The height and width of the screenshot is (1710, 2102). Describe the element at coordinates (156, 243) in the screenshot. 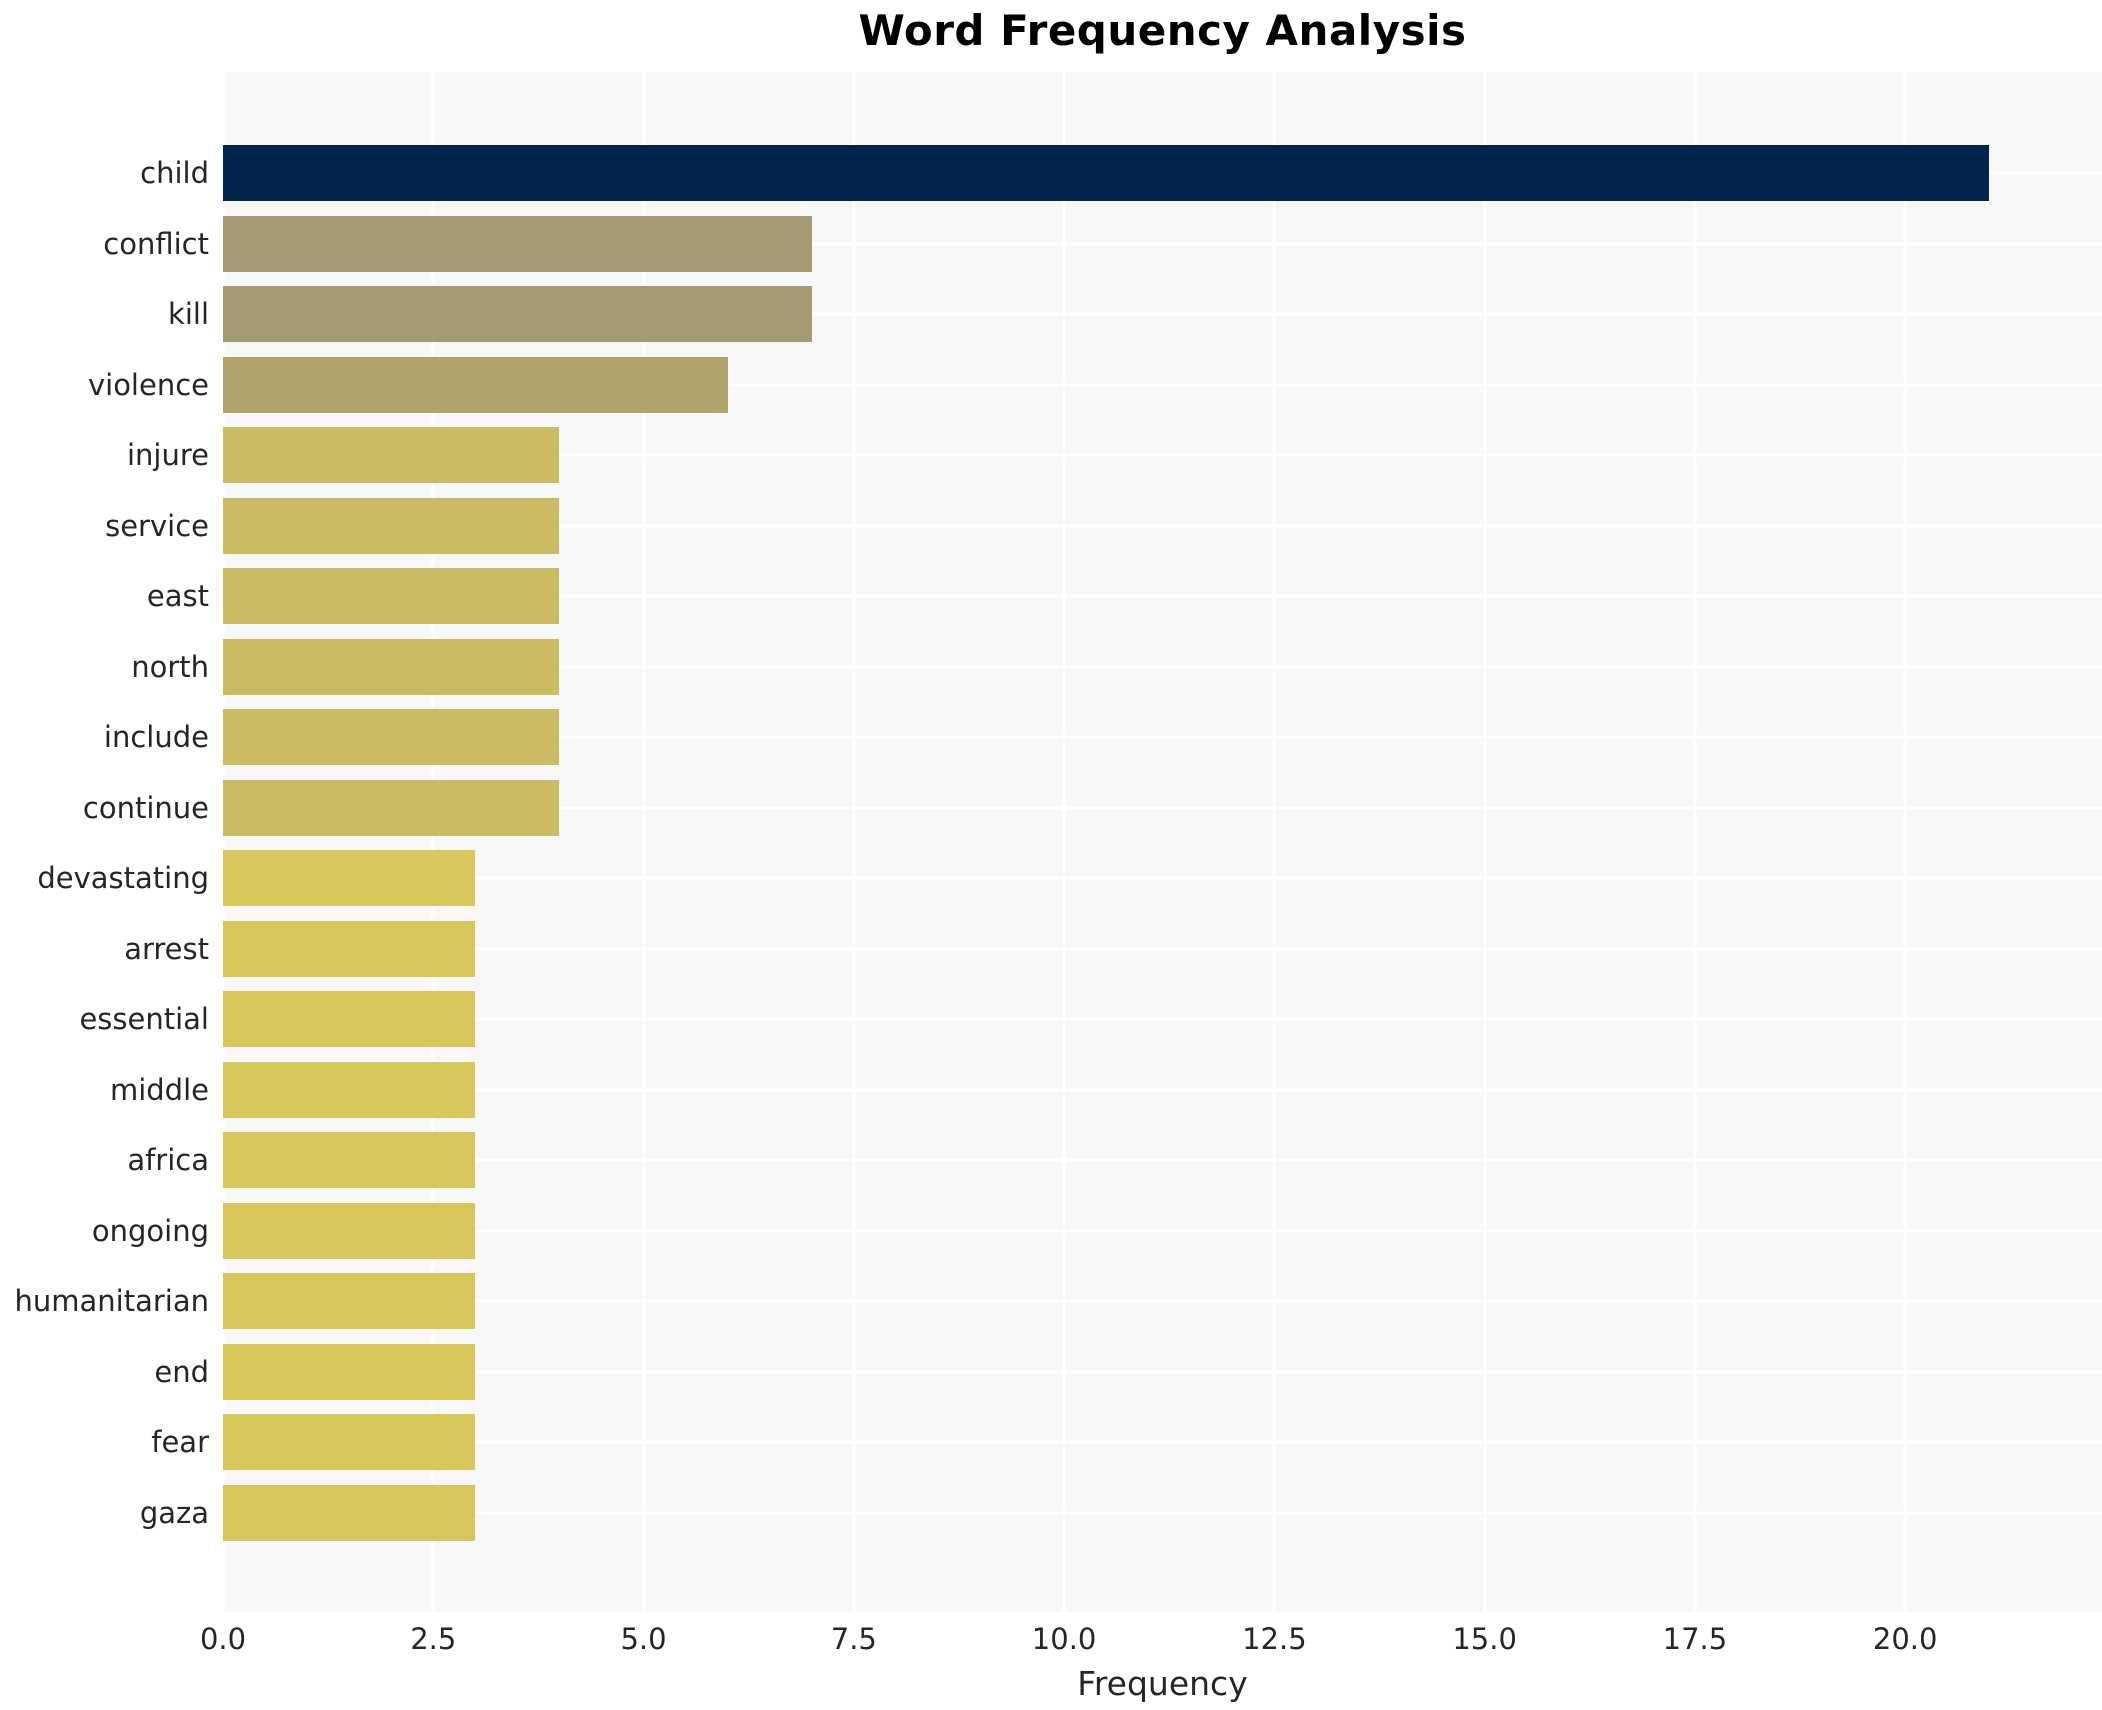

I see `category-label: conflict` at that location.